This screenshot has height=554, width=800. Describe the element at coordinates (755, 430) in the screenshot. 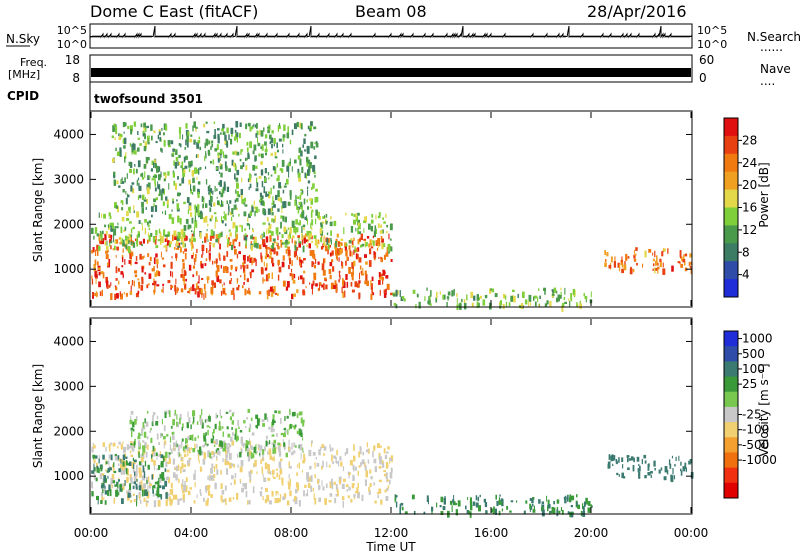

I see `velocity-colorbar-tick-label: -100` at that location.